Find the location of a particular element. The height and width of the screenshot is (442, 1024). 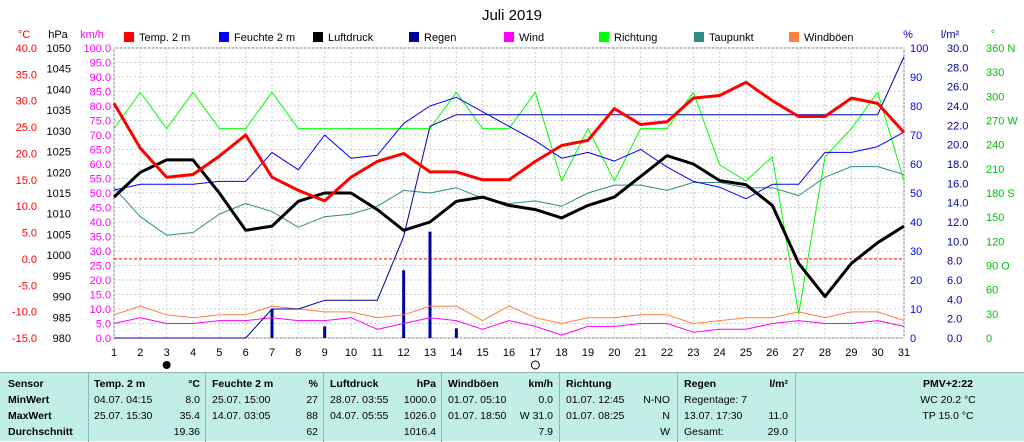

rain-tick: 26.0 is located at coordinates (957, 88).